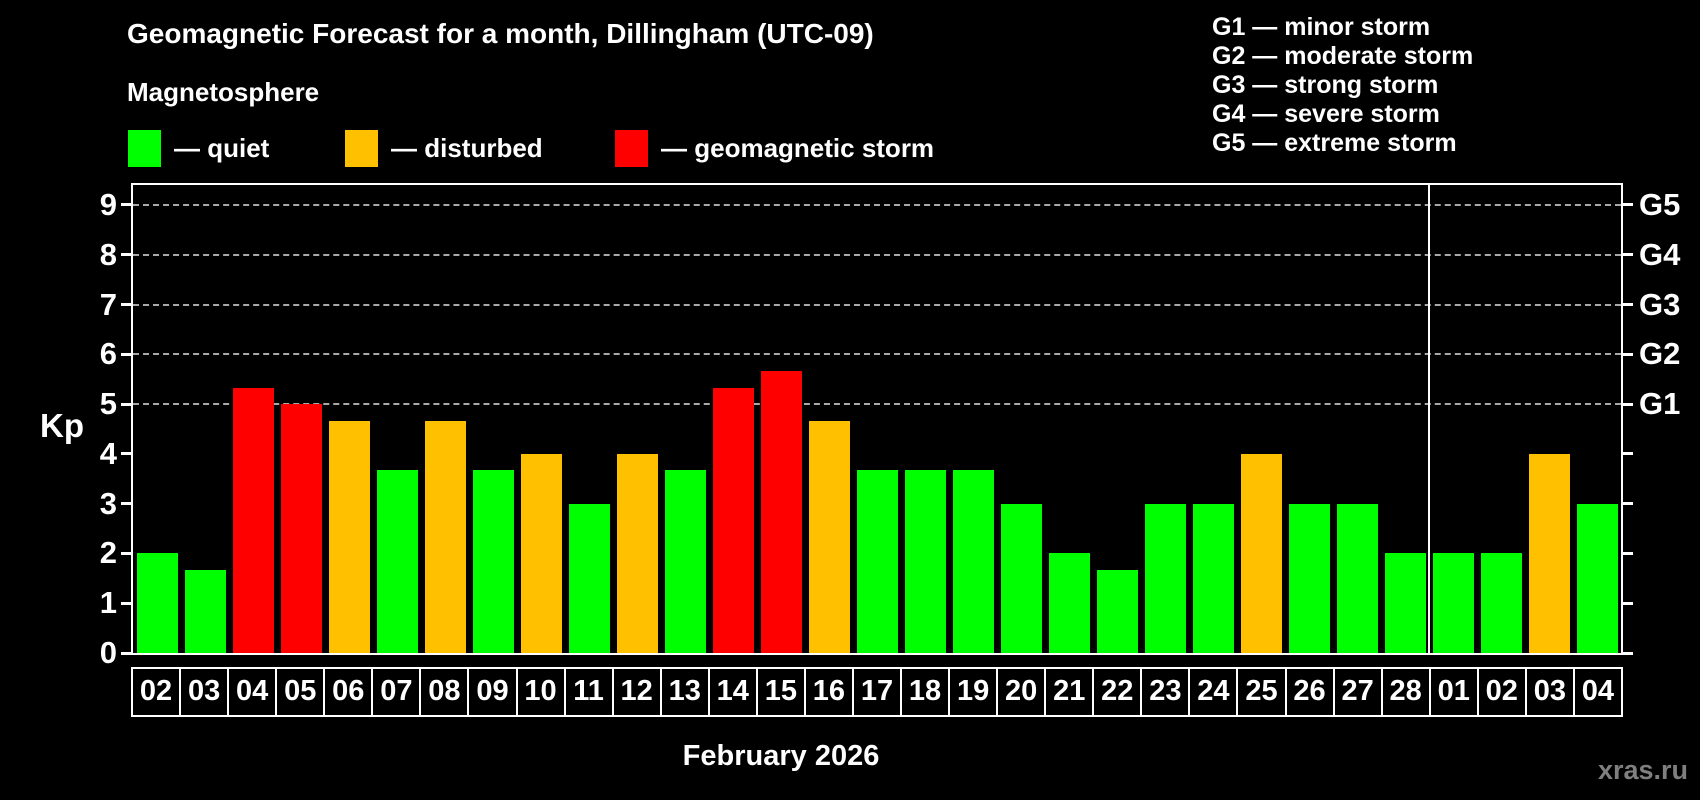 The image size is (1700, 800). I want to click on day-label-22: 22, so click(1117, 692).